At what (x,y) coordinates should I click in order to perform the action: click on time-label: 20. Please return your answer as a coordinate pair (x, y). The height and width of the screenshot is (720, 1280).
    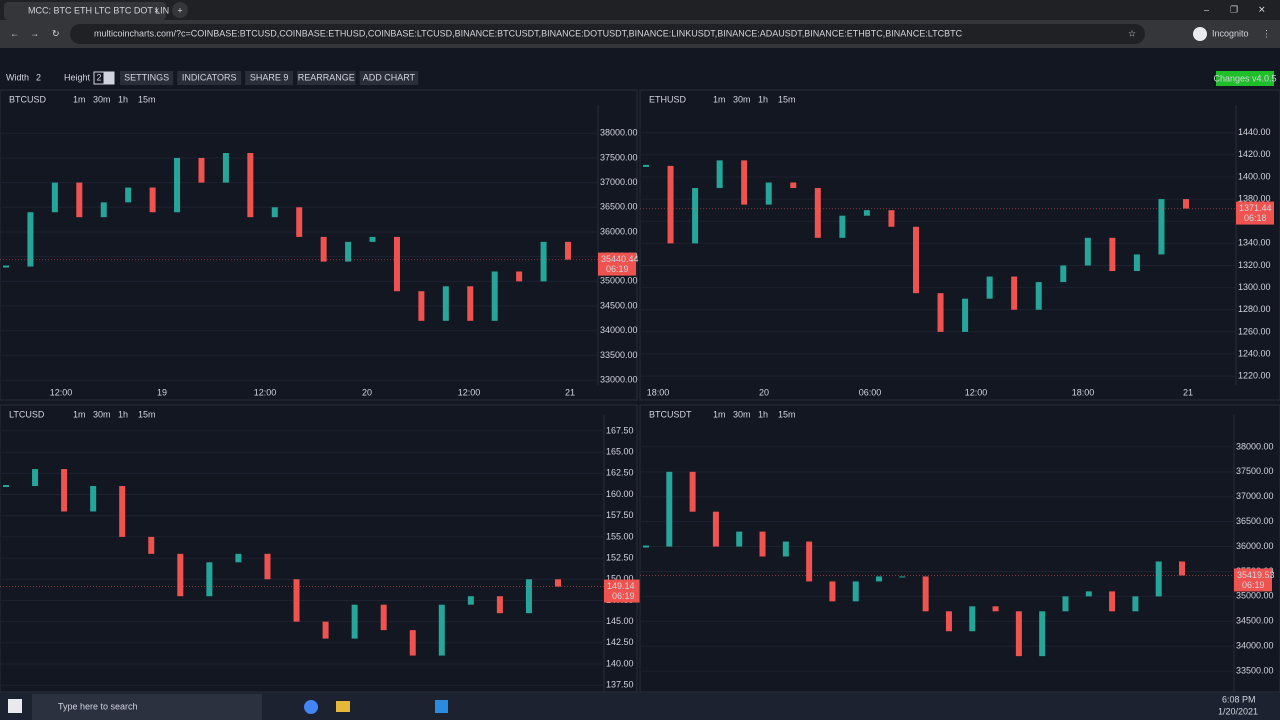
    Looking at the image, I should click on (367, 392).